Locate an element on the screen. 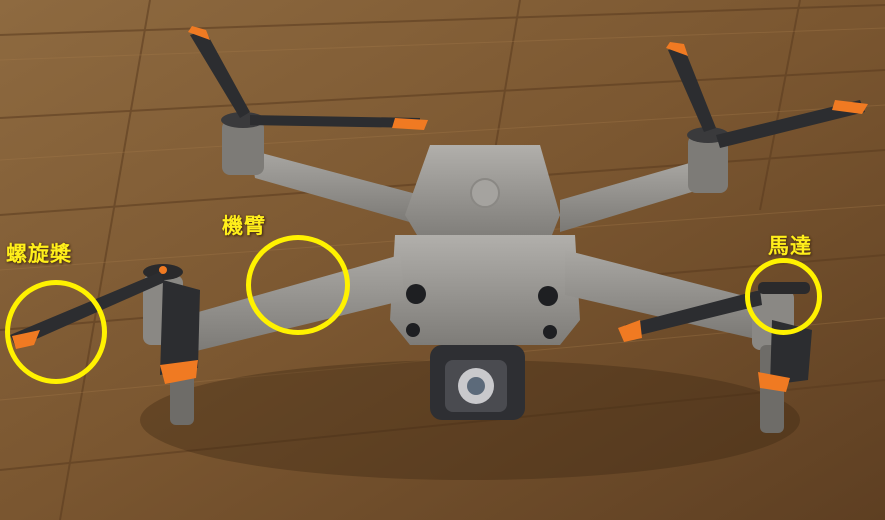 This screenshot has width=885, height=520. front-right-arm is located at coordinates (662, 295).